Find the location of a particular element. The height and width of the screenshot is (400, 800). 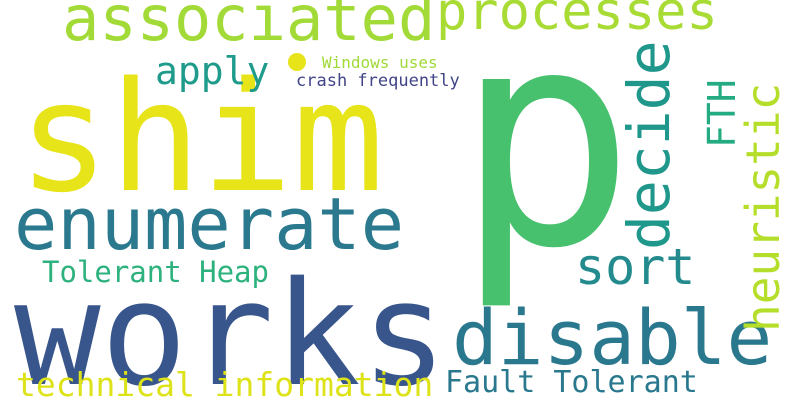

dot-mark is located at coordinates (297, 62).